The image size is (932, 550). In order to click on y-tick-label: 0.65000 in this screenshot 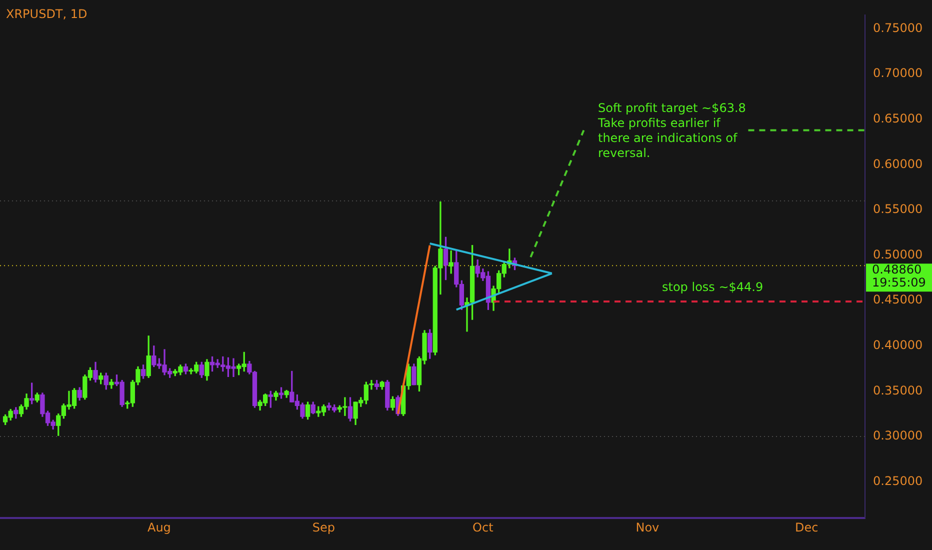, I will do `click(898, 119)`.